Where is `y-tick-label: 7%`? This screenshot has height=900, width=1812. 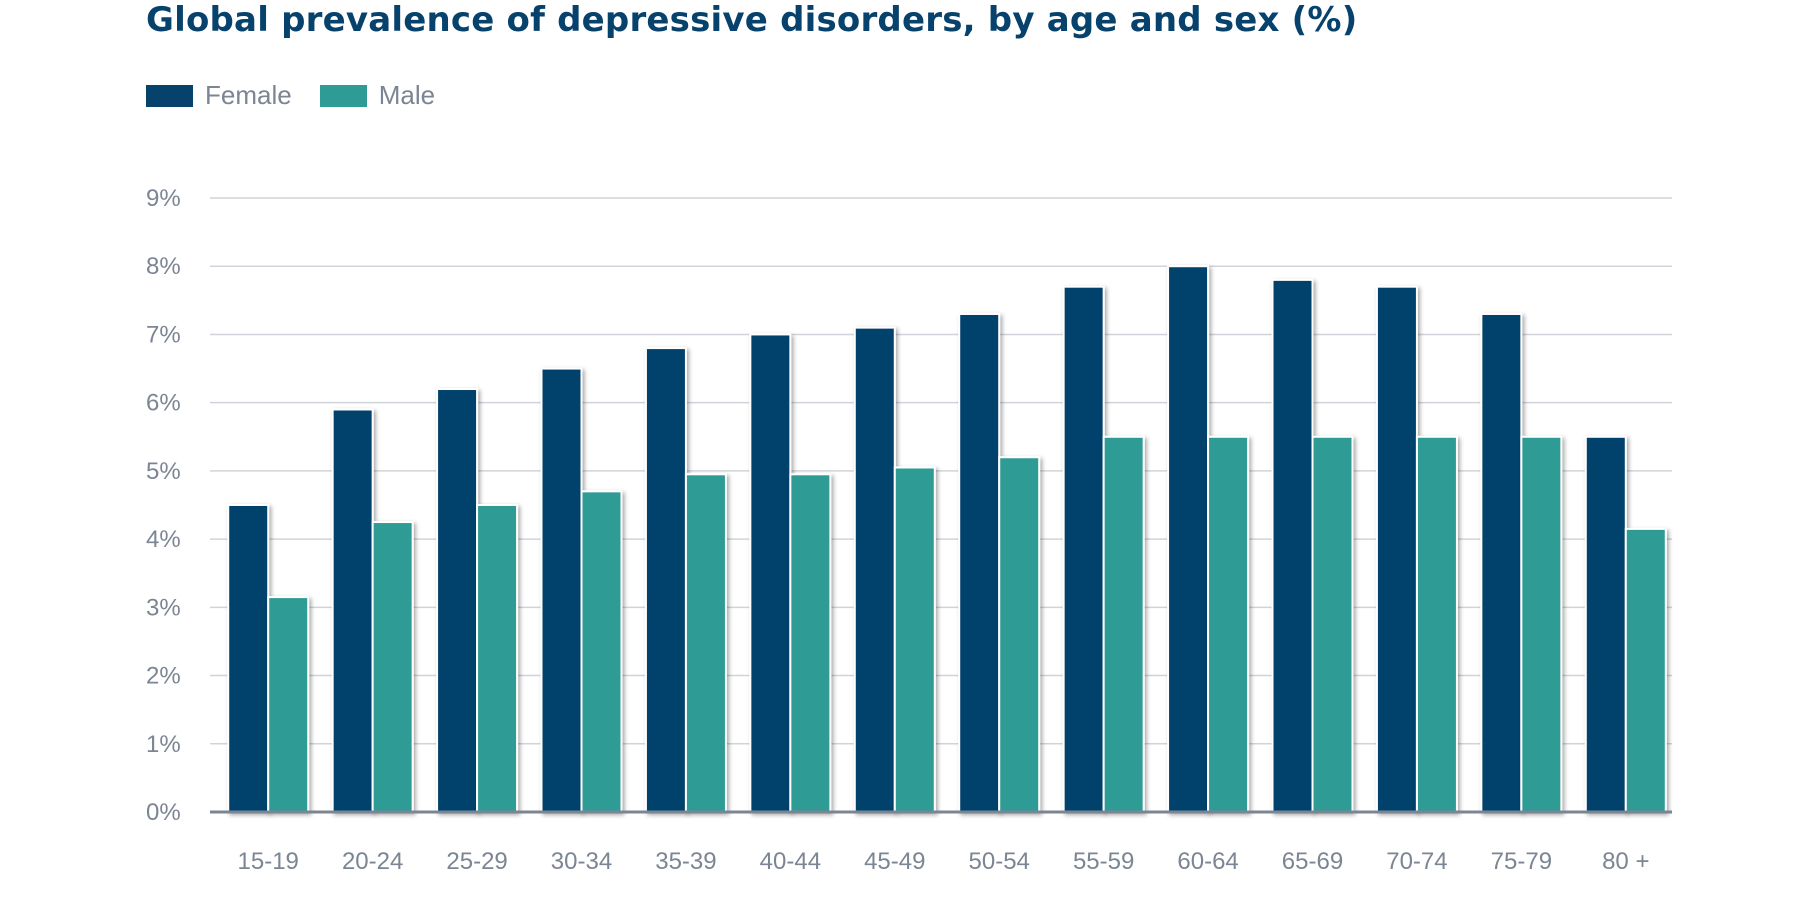 y-tick-label: 7% is located at coordinates (163, 334).